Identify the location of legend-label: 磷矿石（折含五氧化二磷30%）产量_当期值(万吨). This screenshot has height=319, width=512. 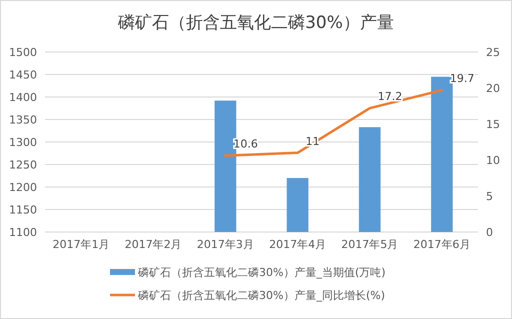
(261, 272).